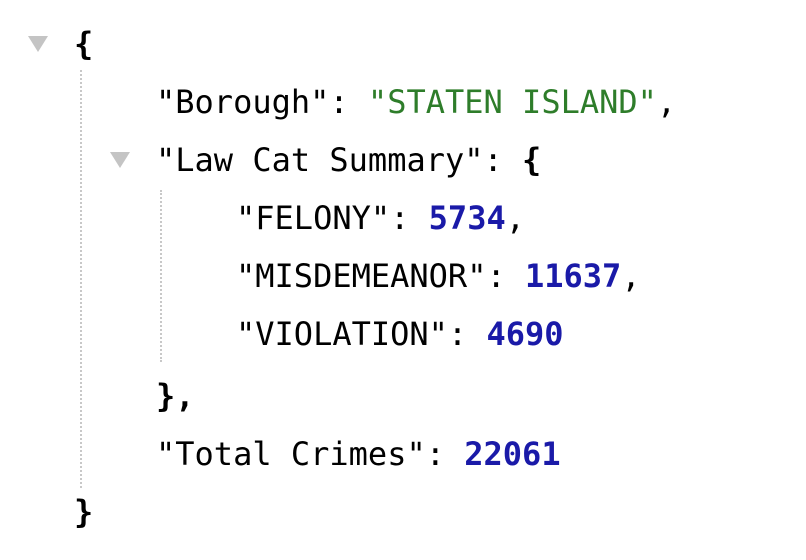 The height and width of the screenshot is (560, 806). What do you see at coordinates (161, 276) in the screenshot?
I see `law-cat-indent-guide` at bounding box center [161, 276].